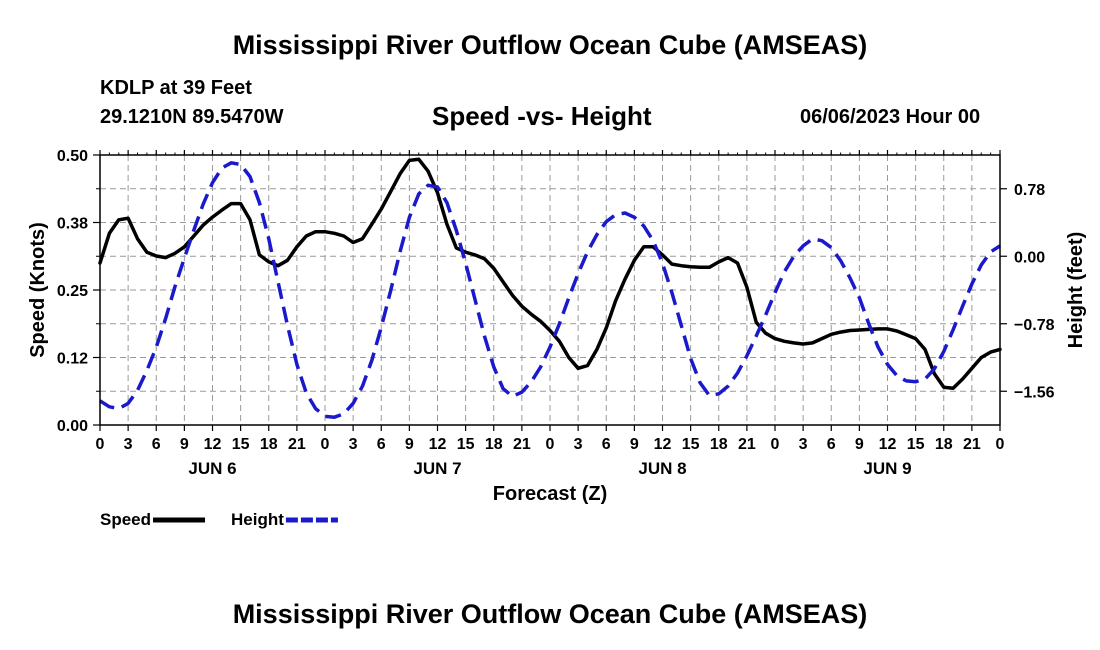 Image resolution: width=1100 pixels, height=650 pixels. Describe the element at coordinates (1029, 190) in the screenshot. I see `y2-tick-label: 0.78` at that location.